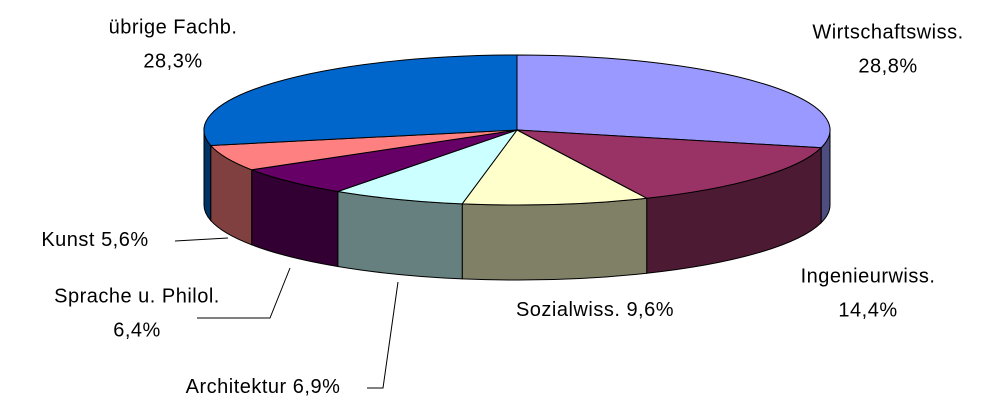 Image resolution: width=1004 pixels, height=405 pixels. What do you see at coordinates (172, 61) in the screenshot?
I see `value-label: 28,3%` at bounding box center [172, 61].